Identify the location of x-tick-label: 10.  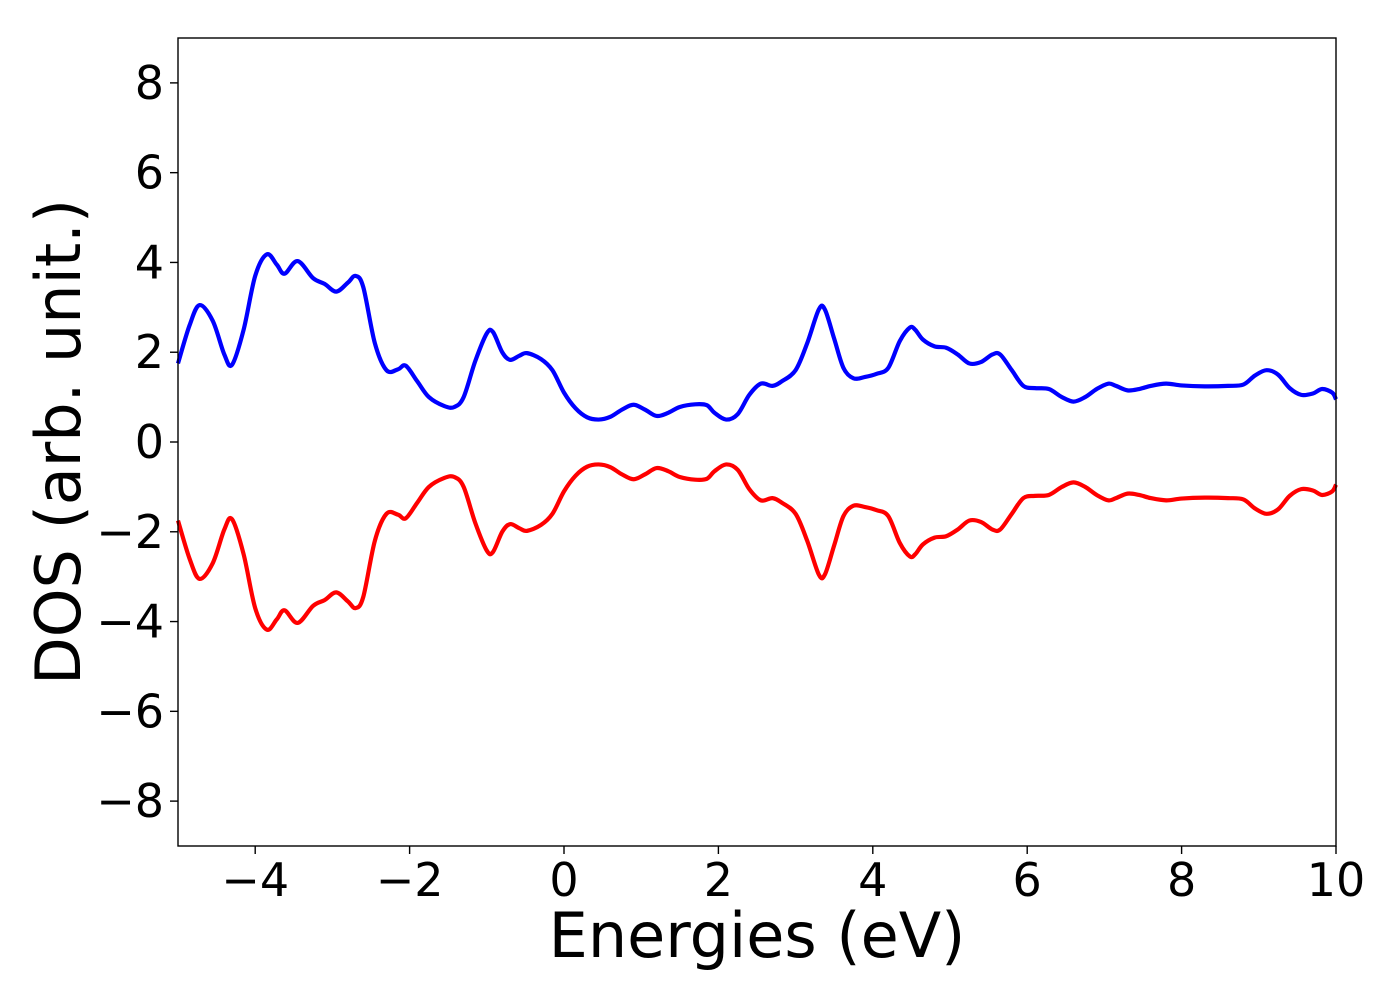
(1336, 880).